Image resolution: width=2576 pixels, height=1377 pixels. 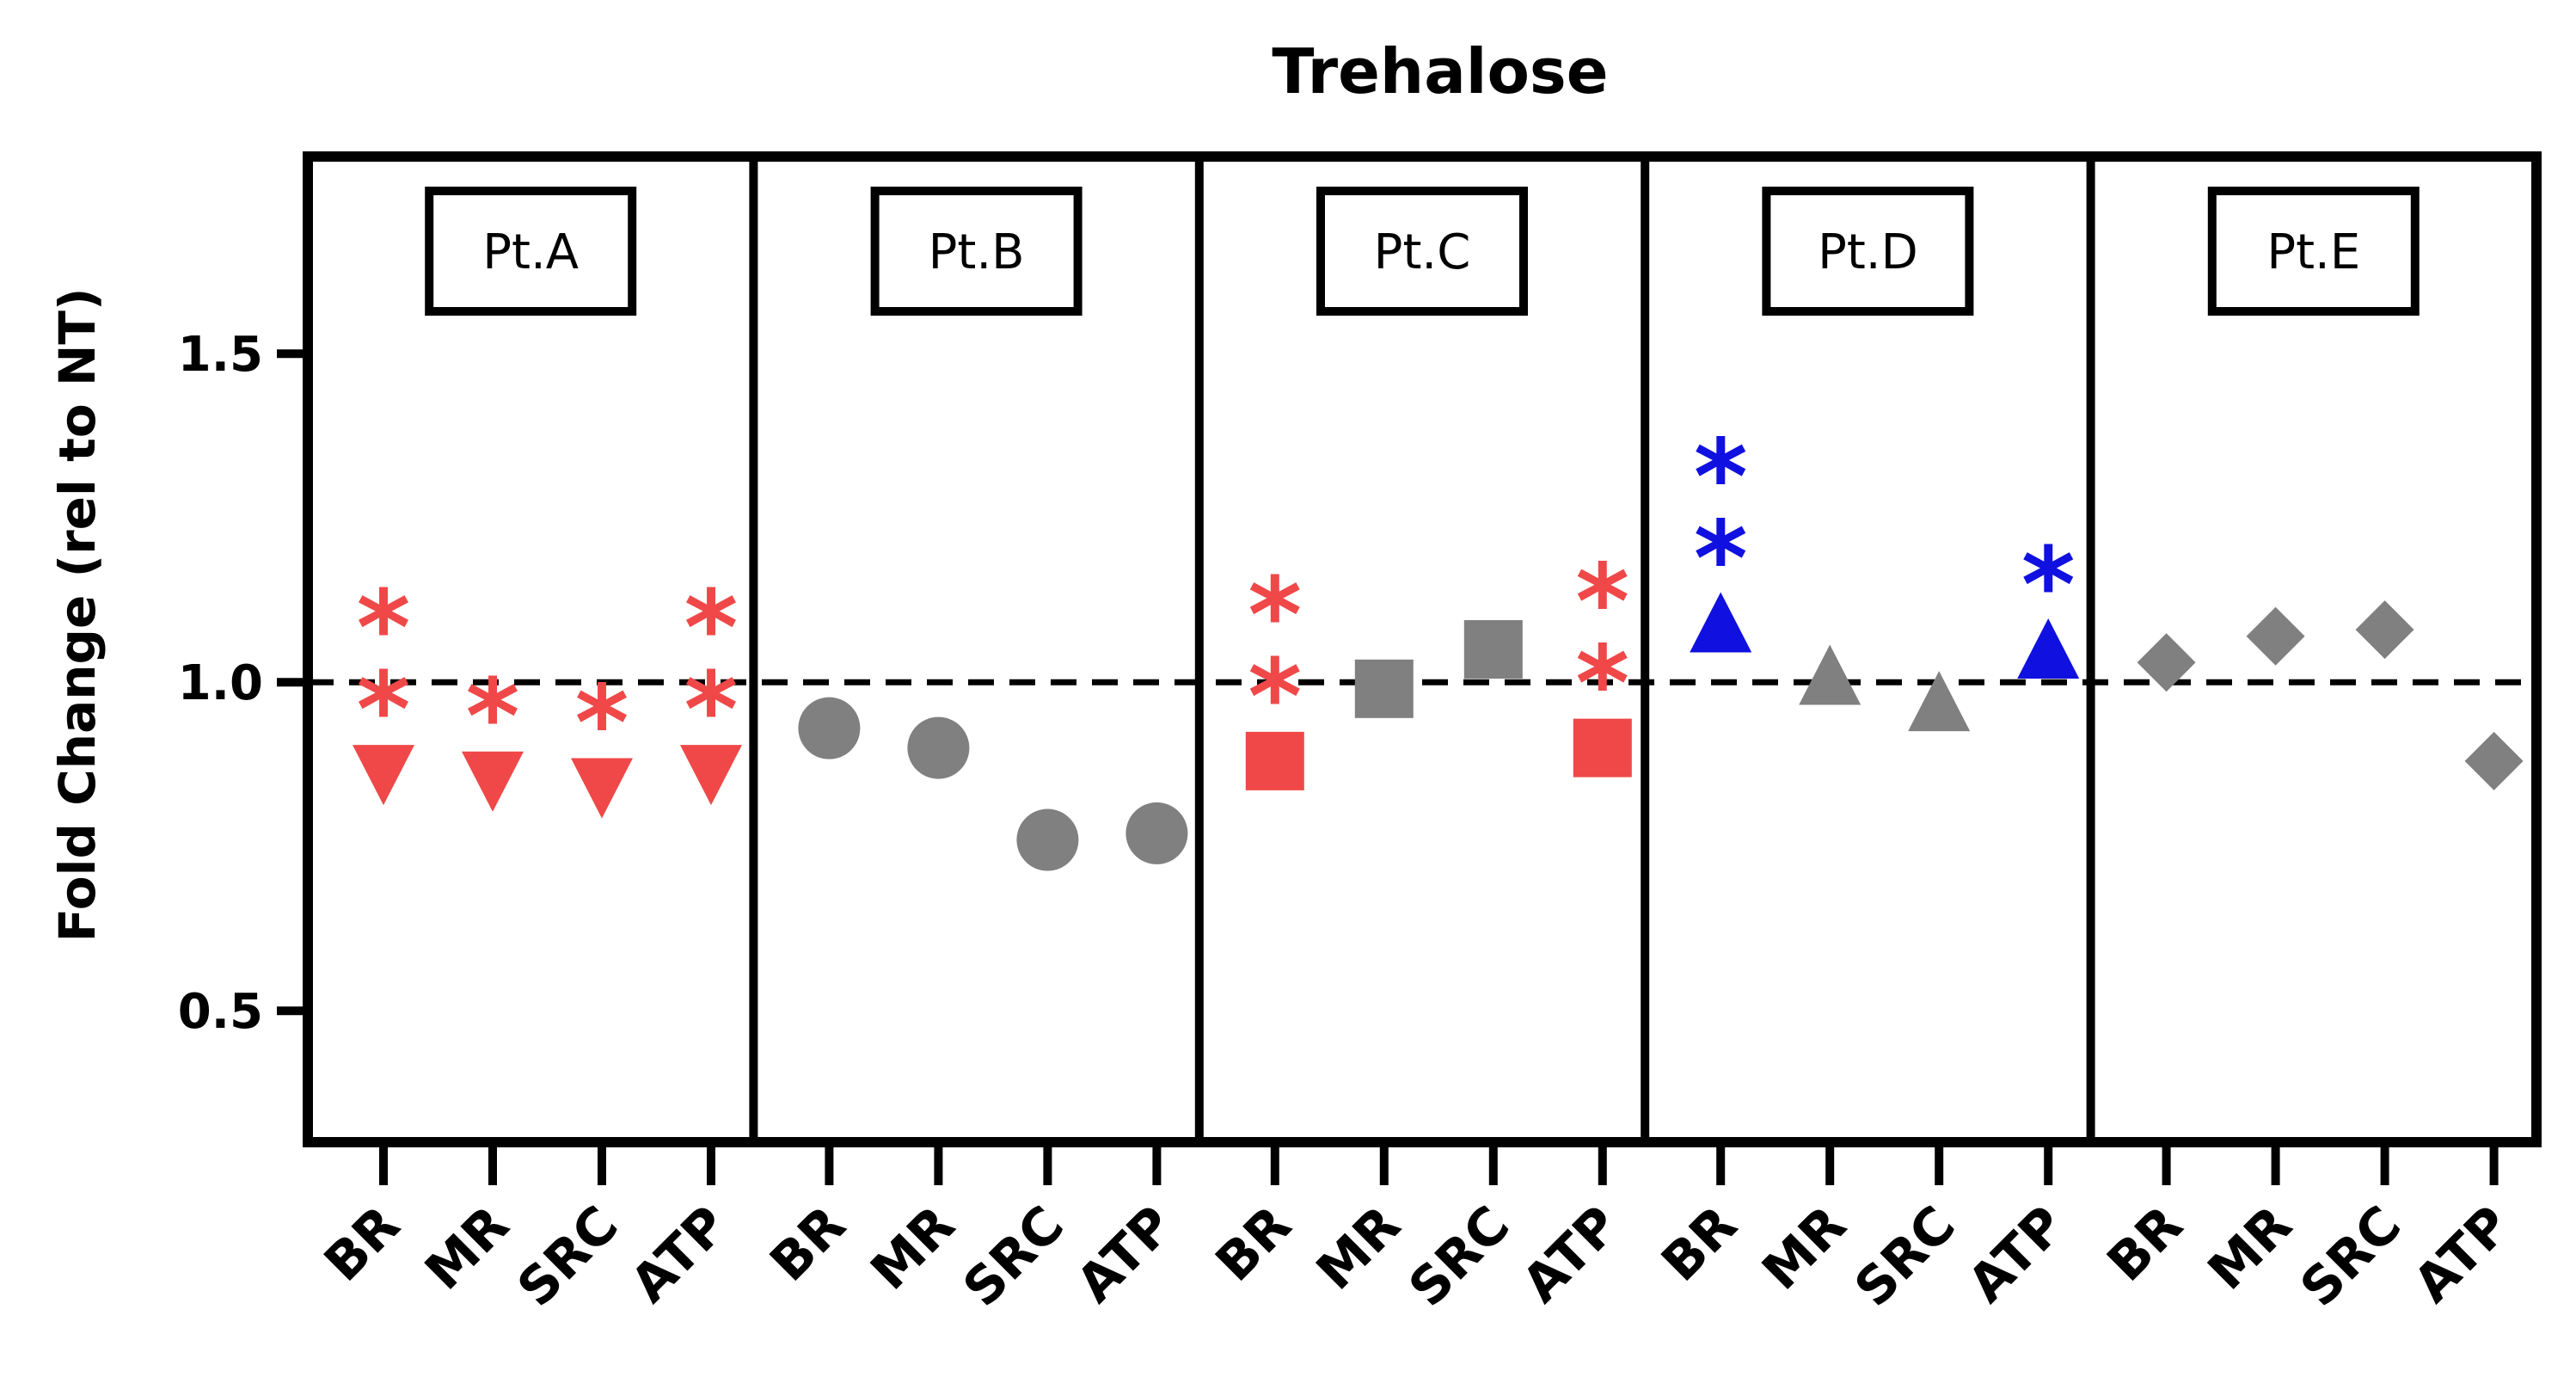 What do you see at coordinates (220, 1012) in the screenshot?
I see `y-tick-label: 0.5` at bounding box center [220, 1012].